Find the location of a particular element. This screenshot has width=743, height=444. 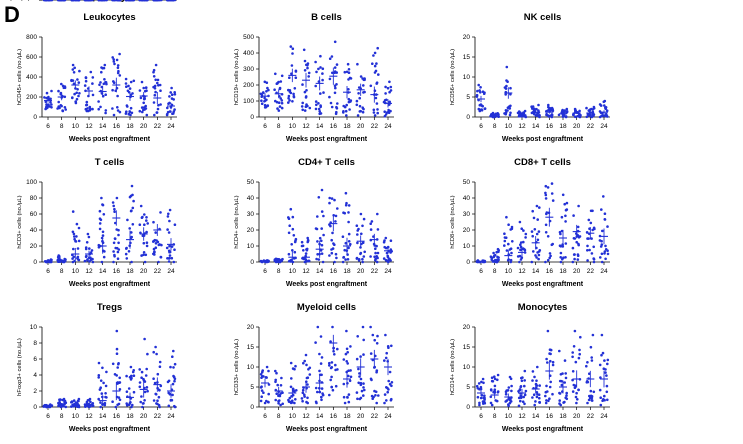

y-axis-label: hCD4+ cells (no./µL) is located at coordinates (237, 221).